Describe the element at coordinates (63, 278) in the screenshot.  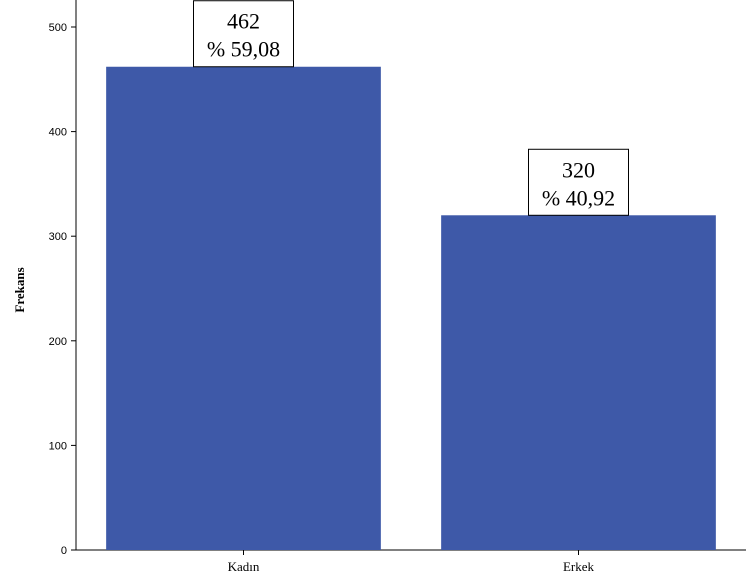
I see `y-axis: 0 100 200 300 400 500` at that location.